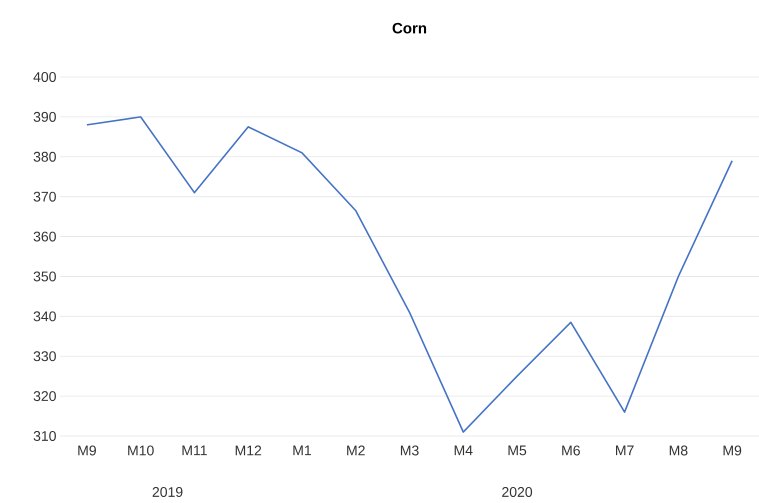 Image resolution: width=759 pixels, height=503 pixels. What do you see at coordinates (45, 356) in the screenshot?
I see `y-tick-label: 330` at bounding box center [45, 356].